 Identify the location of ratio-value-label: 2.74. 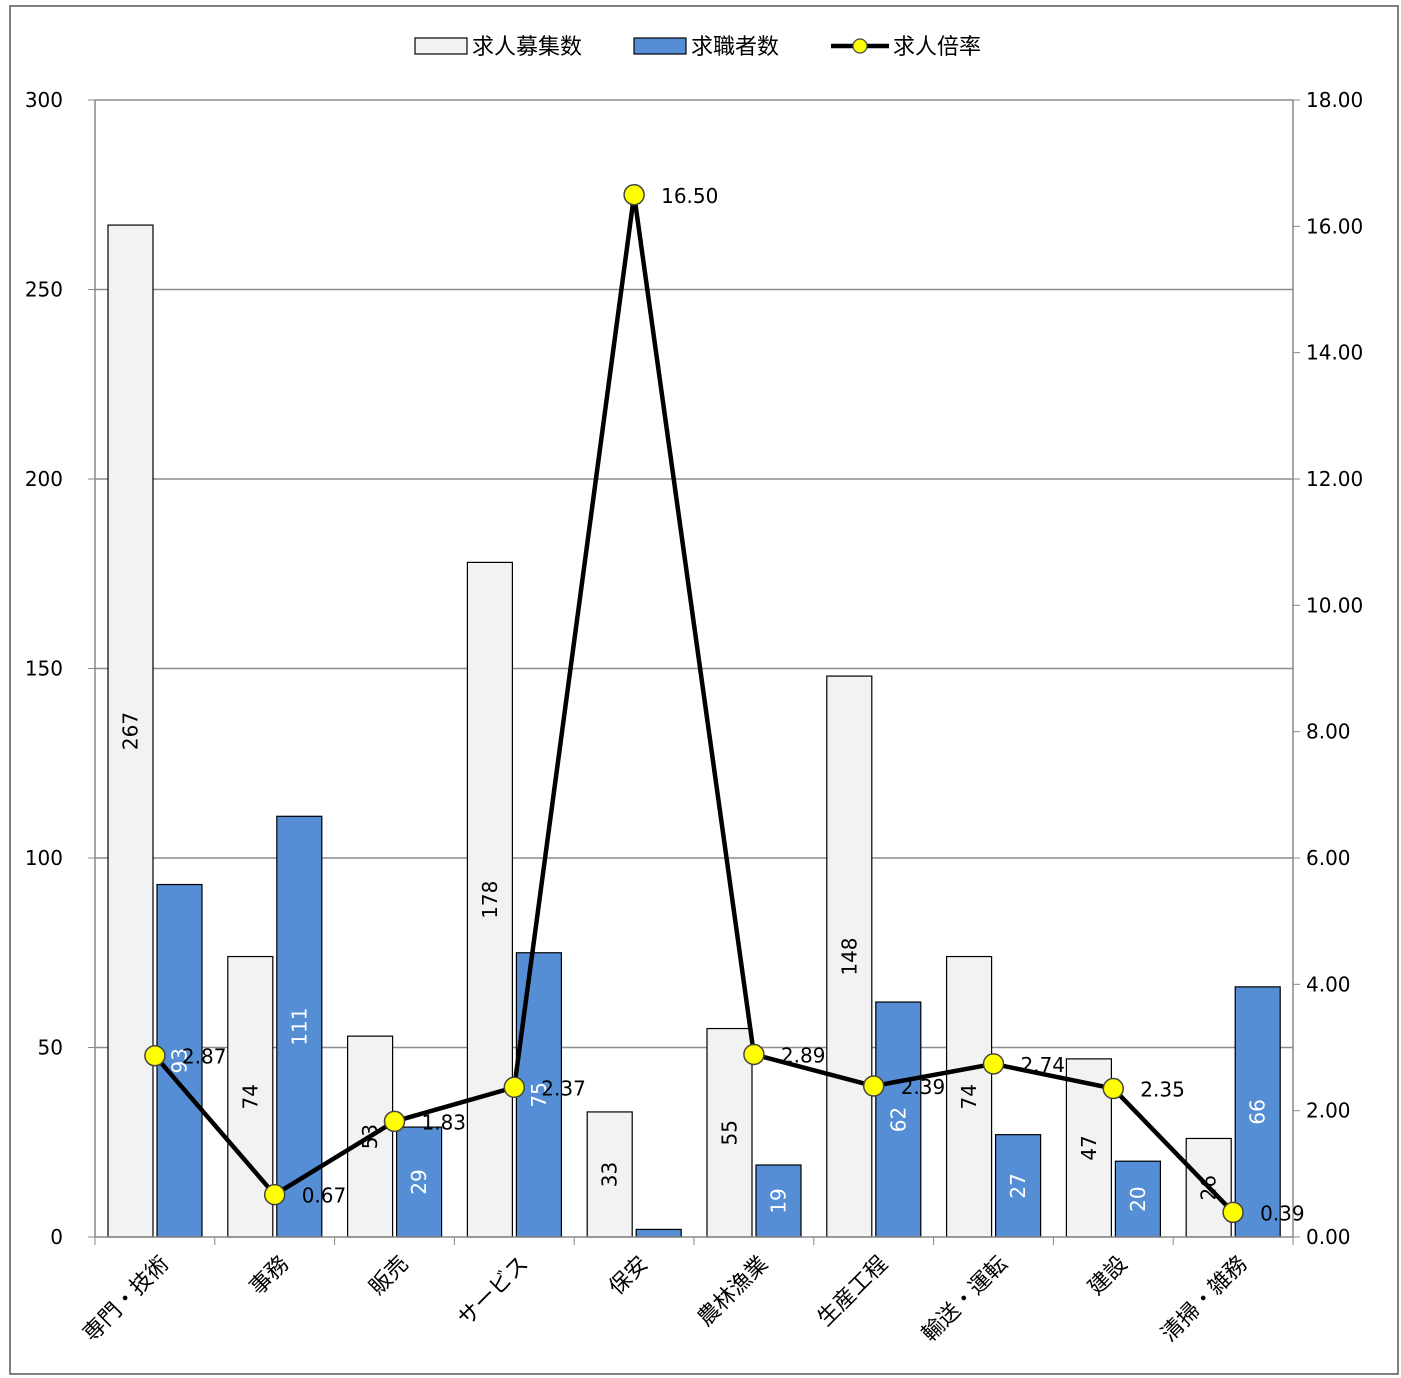
(1043, 1065).